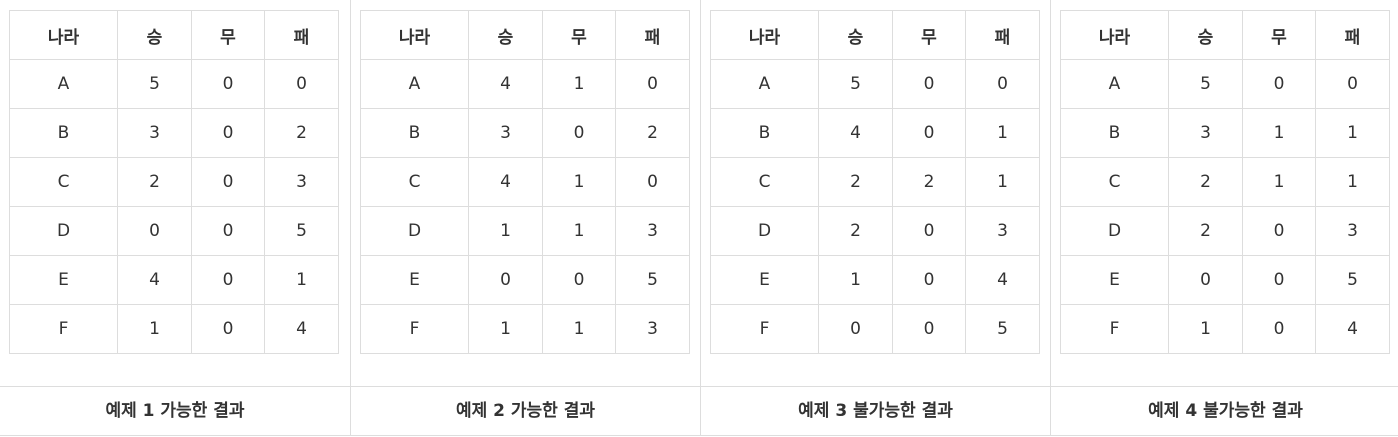  Describe the element at coordinates (414, 231) in the screenshot. I see `country-cell: D` at that location.